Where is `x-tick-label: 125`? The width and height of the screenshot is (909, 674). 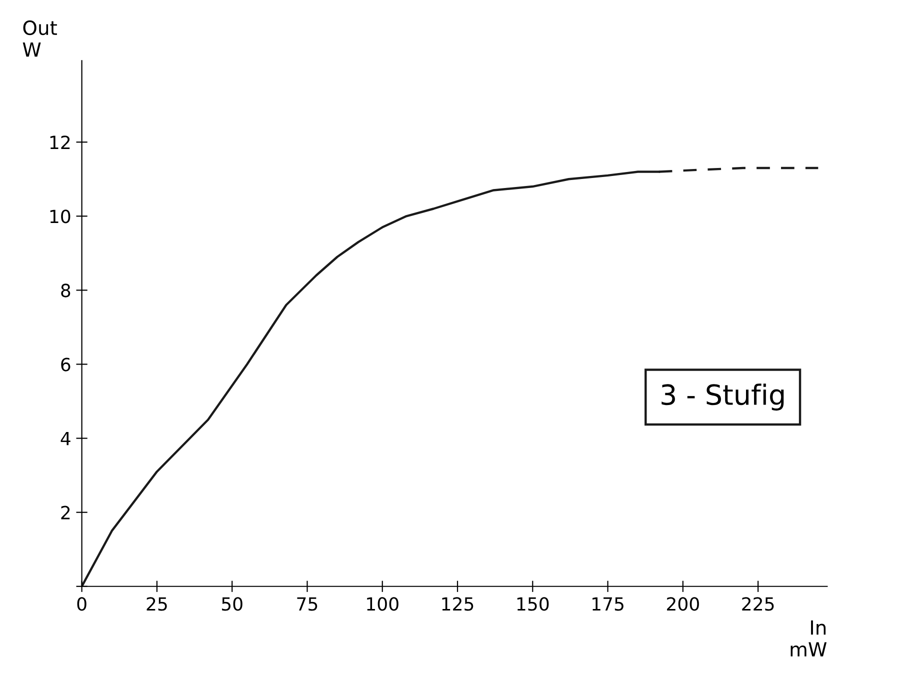 x-tick-label: 125 is located at coordinates (458, 604).